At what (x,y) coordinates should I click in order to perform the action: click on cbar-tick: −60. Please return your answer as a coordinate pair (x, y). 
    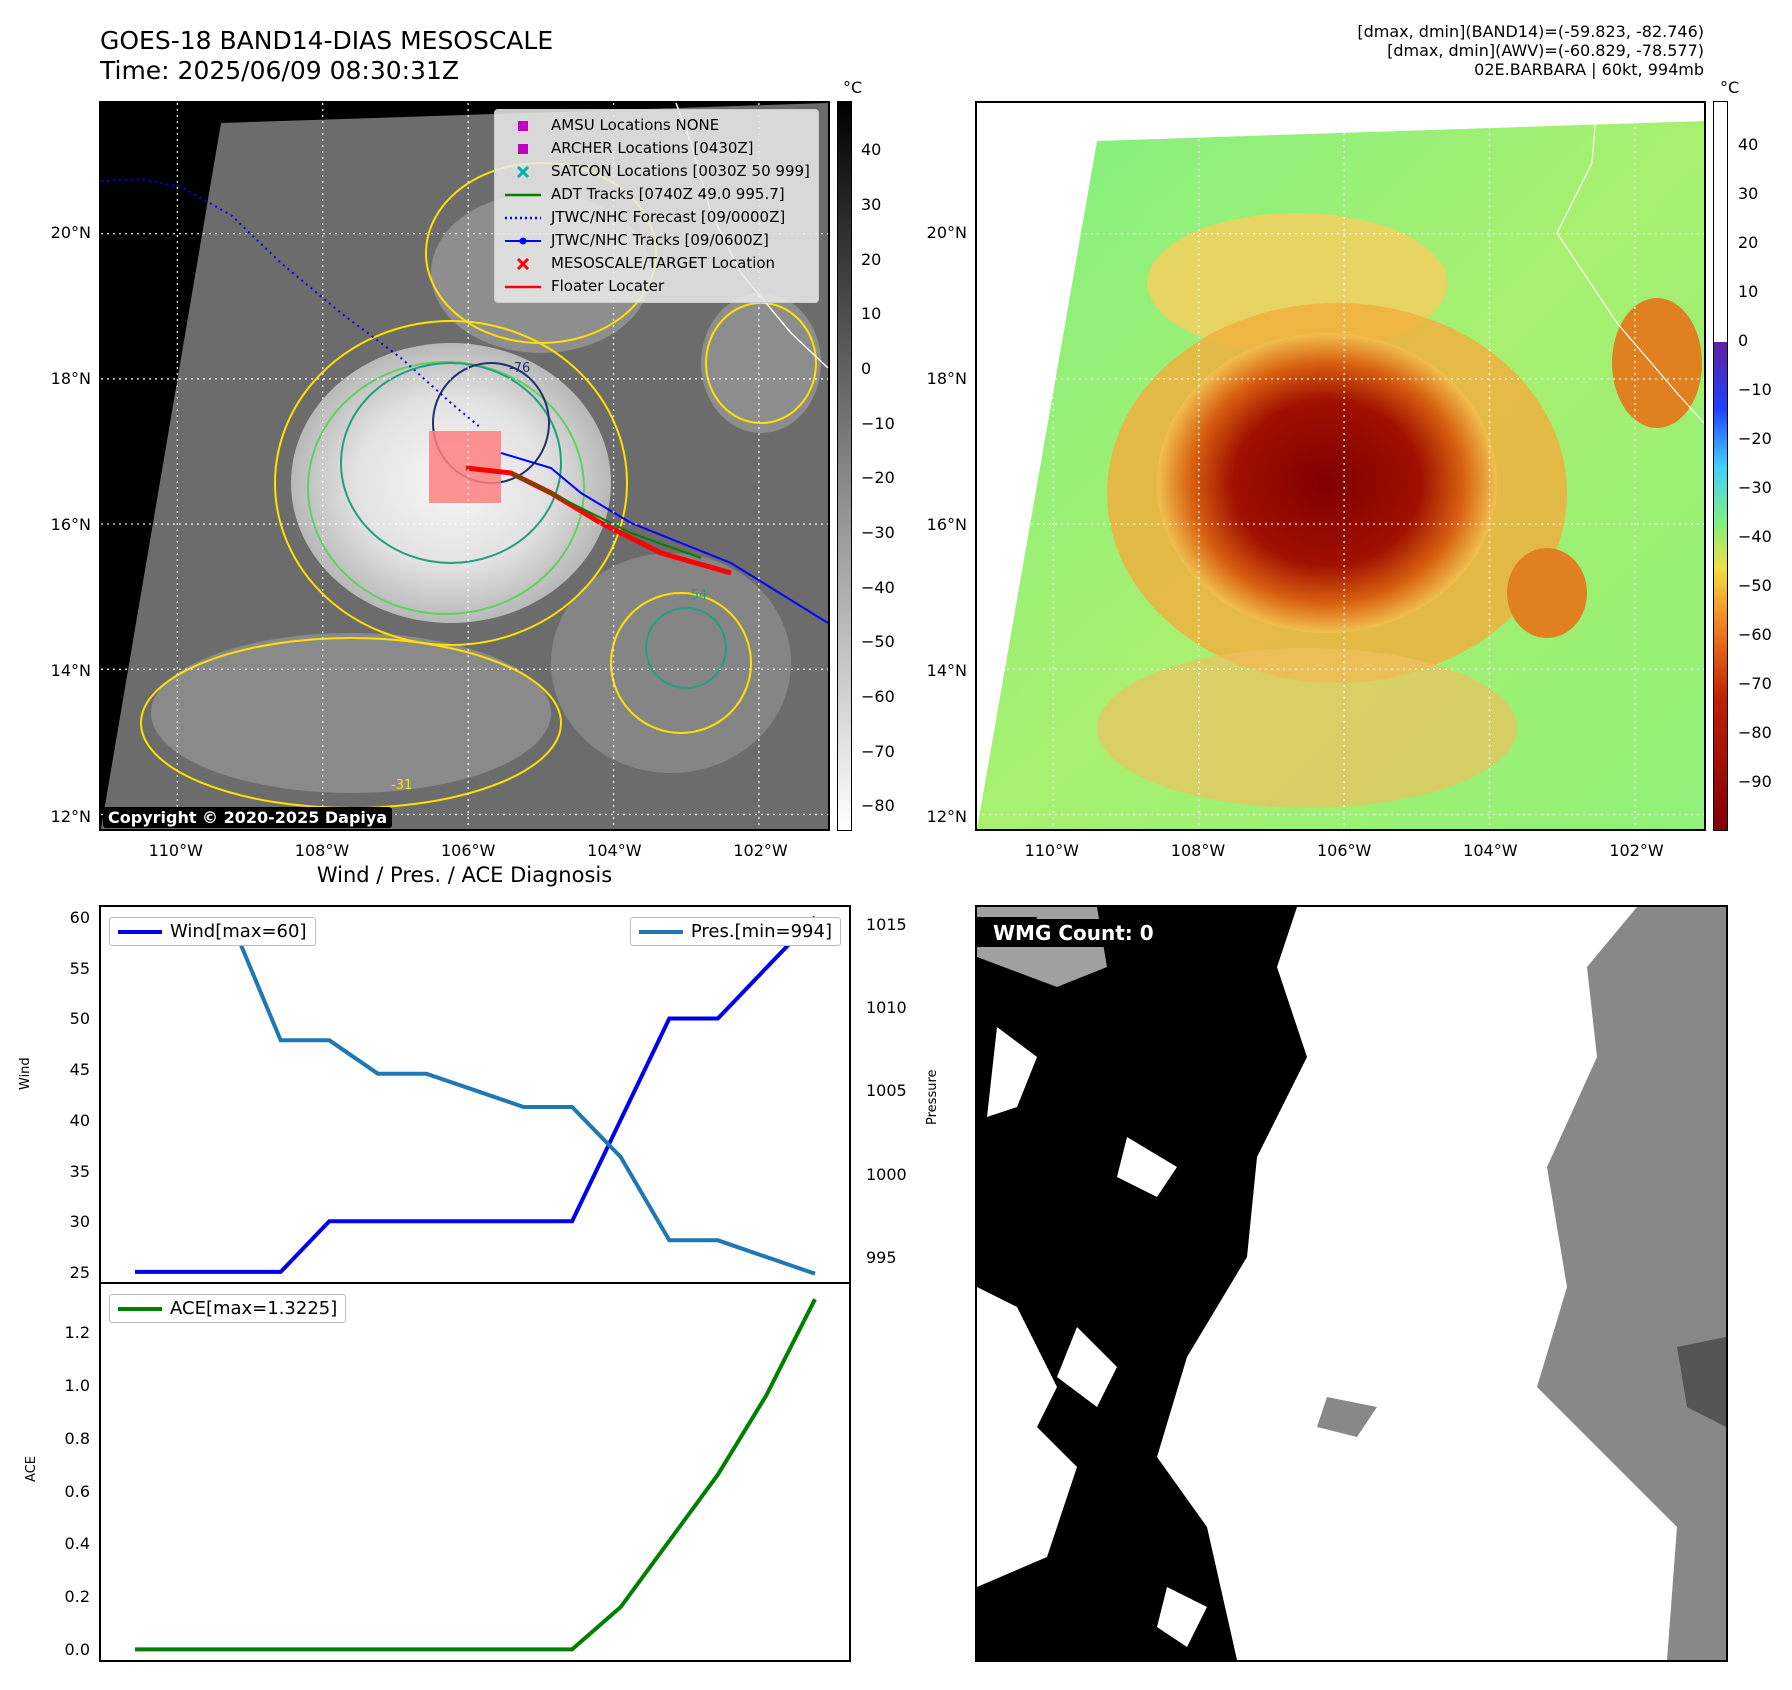
    Looking at the image, I should click on (878, 697).